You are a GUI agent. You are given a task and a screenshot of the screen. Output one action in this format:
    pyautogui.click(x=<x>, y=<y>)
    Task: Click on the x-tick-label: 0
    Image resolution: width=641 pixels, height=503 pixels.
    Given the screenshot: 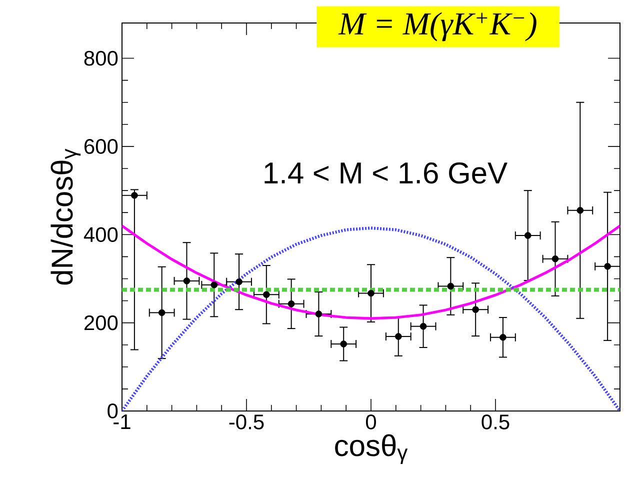 What is the action you would take?
    pyautogui.click(x=371, y=422)
    